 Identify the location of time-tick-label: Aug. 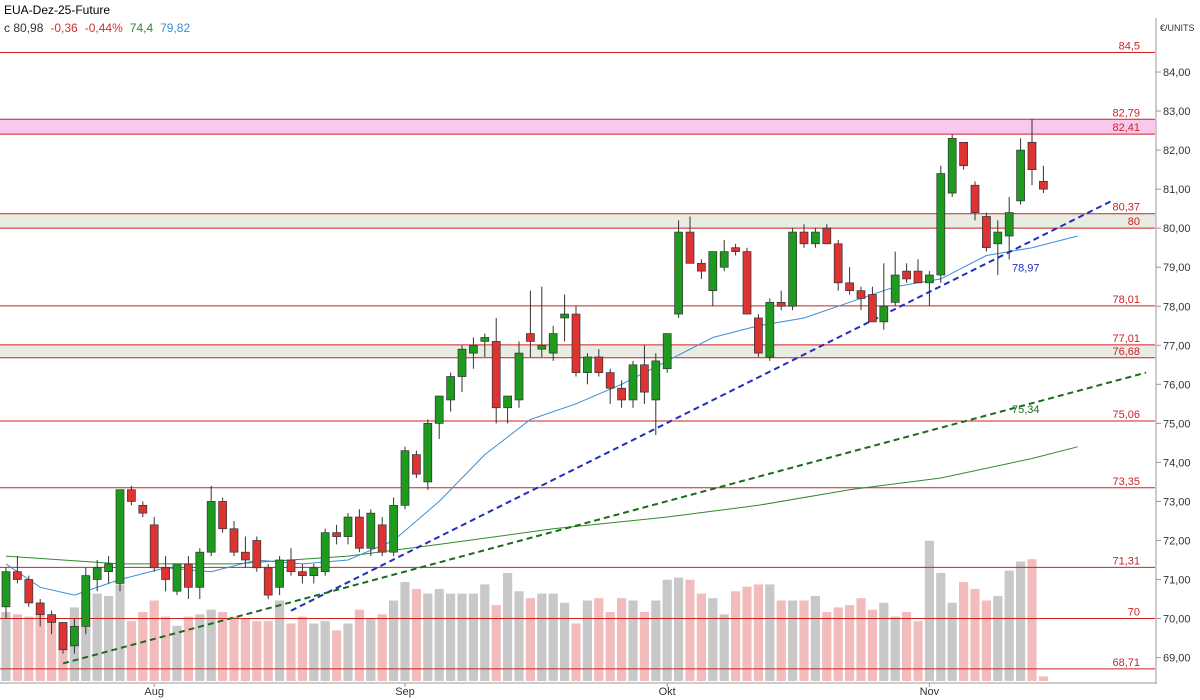
(154, 692).